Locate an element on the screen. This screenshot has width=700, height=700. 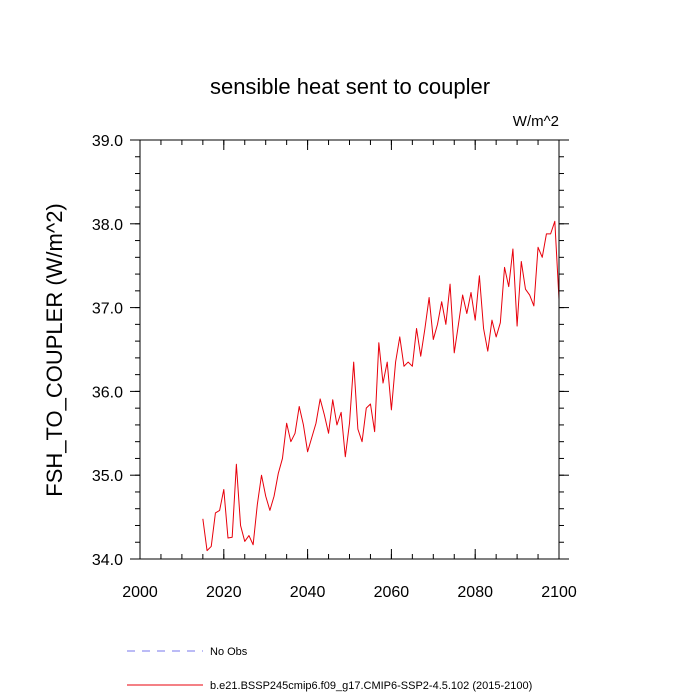
y-tick-label: 39.0 is located at coordinates (107, 141).